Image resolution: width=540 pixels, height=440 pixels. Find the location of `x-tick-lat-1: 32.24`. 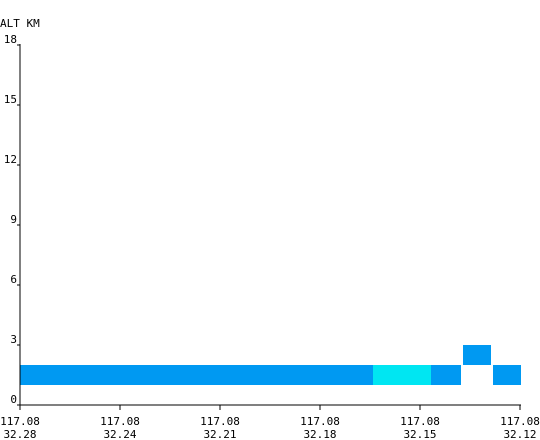

x-tick-lat-1: 32.24 is located at coordinates (119, 434).